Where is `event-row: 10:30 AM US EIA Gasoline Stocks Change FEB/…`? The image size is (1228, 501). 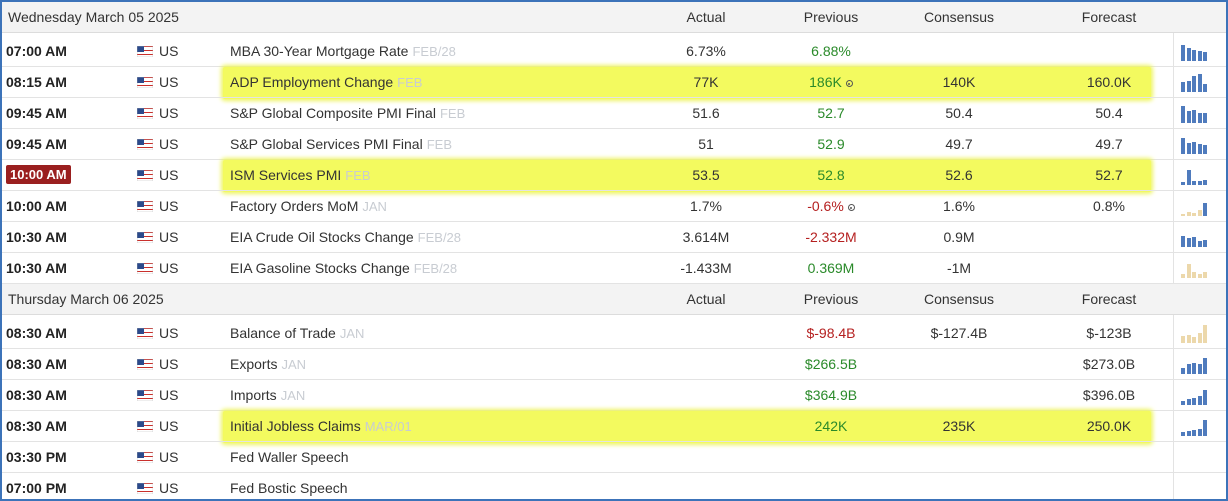
event-row: 10:30 AM US EIA Gasoline Stocks Change FEB/… is located at coordinates (614, 268).